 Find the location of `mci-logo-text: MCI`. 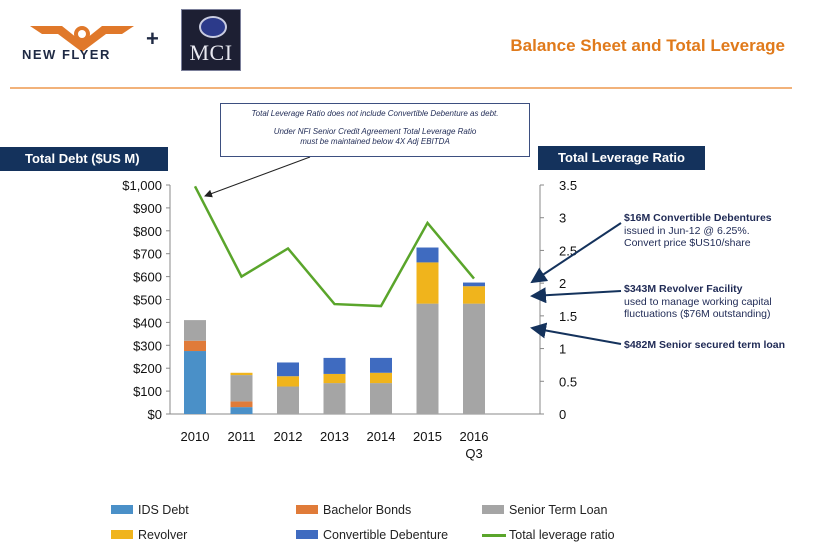

mci-logo-text: MCI is located at coordinates (211, 52).